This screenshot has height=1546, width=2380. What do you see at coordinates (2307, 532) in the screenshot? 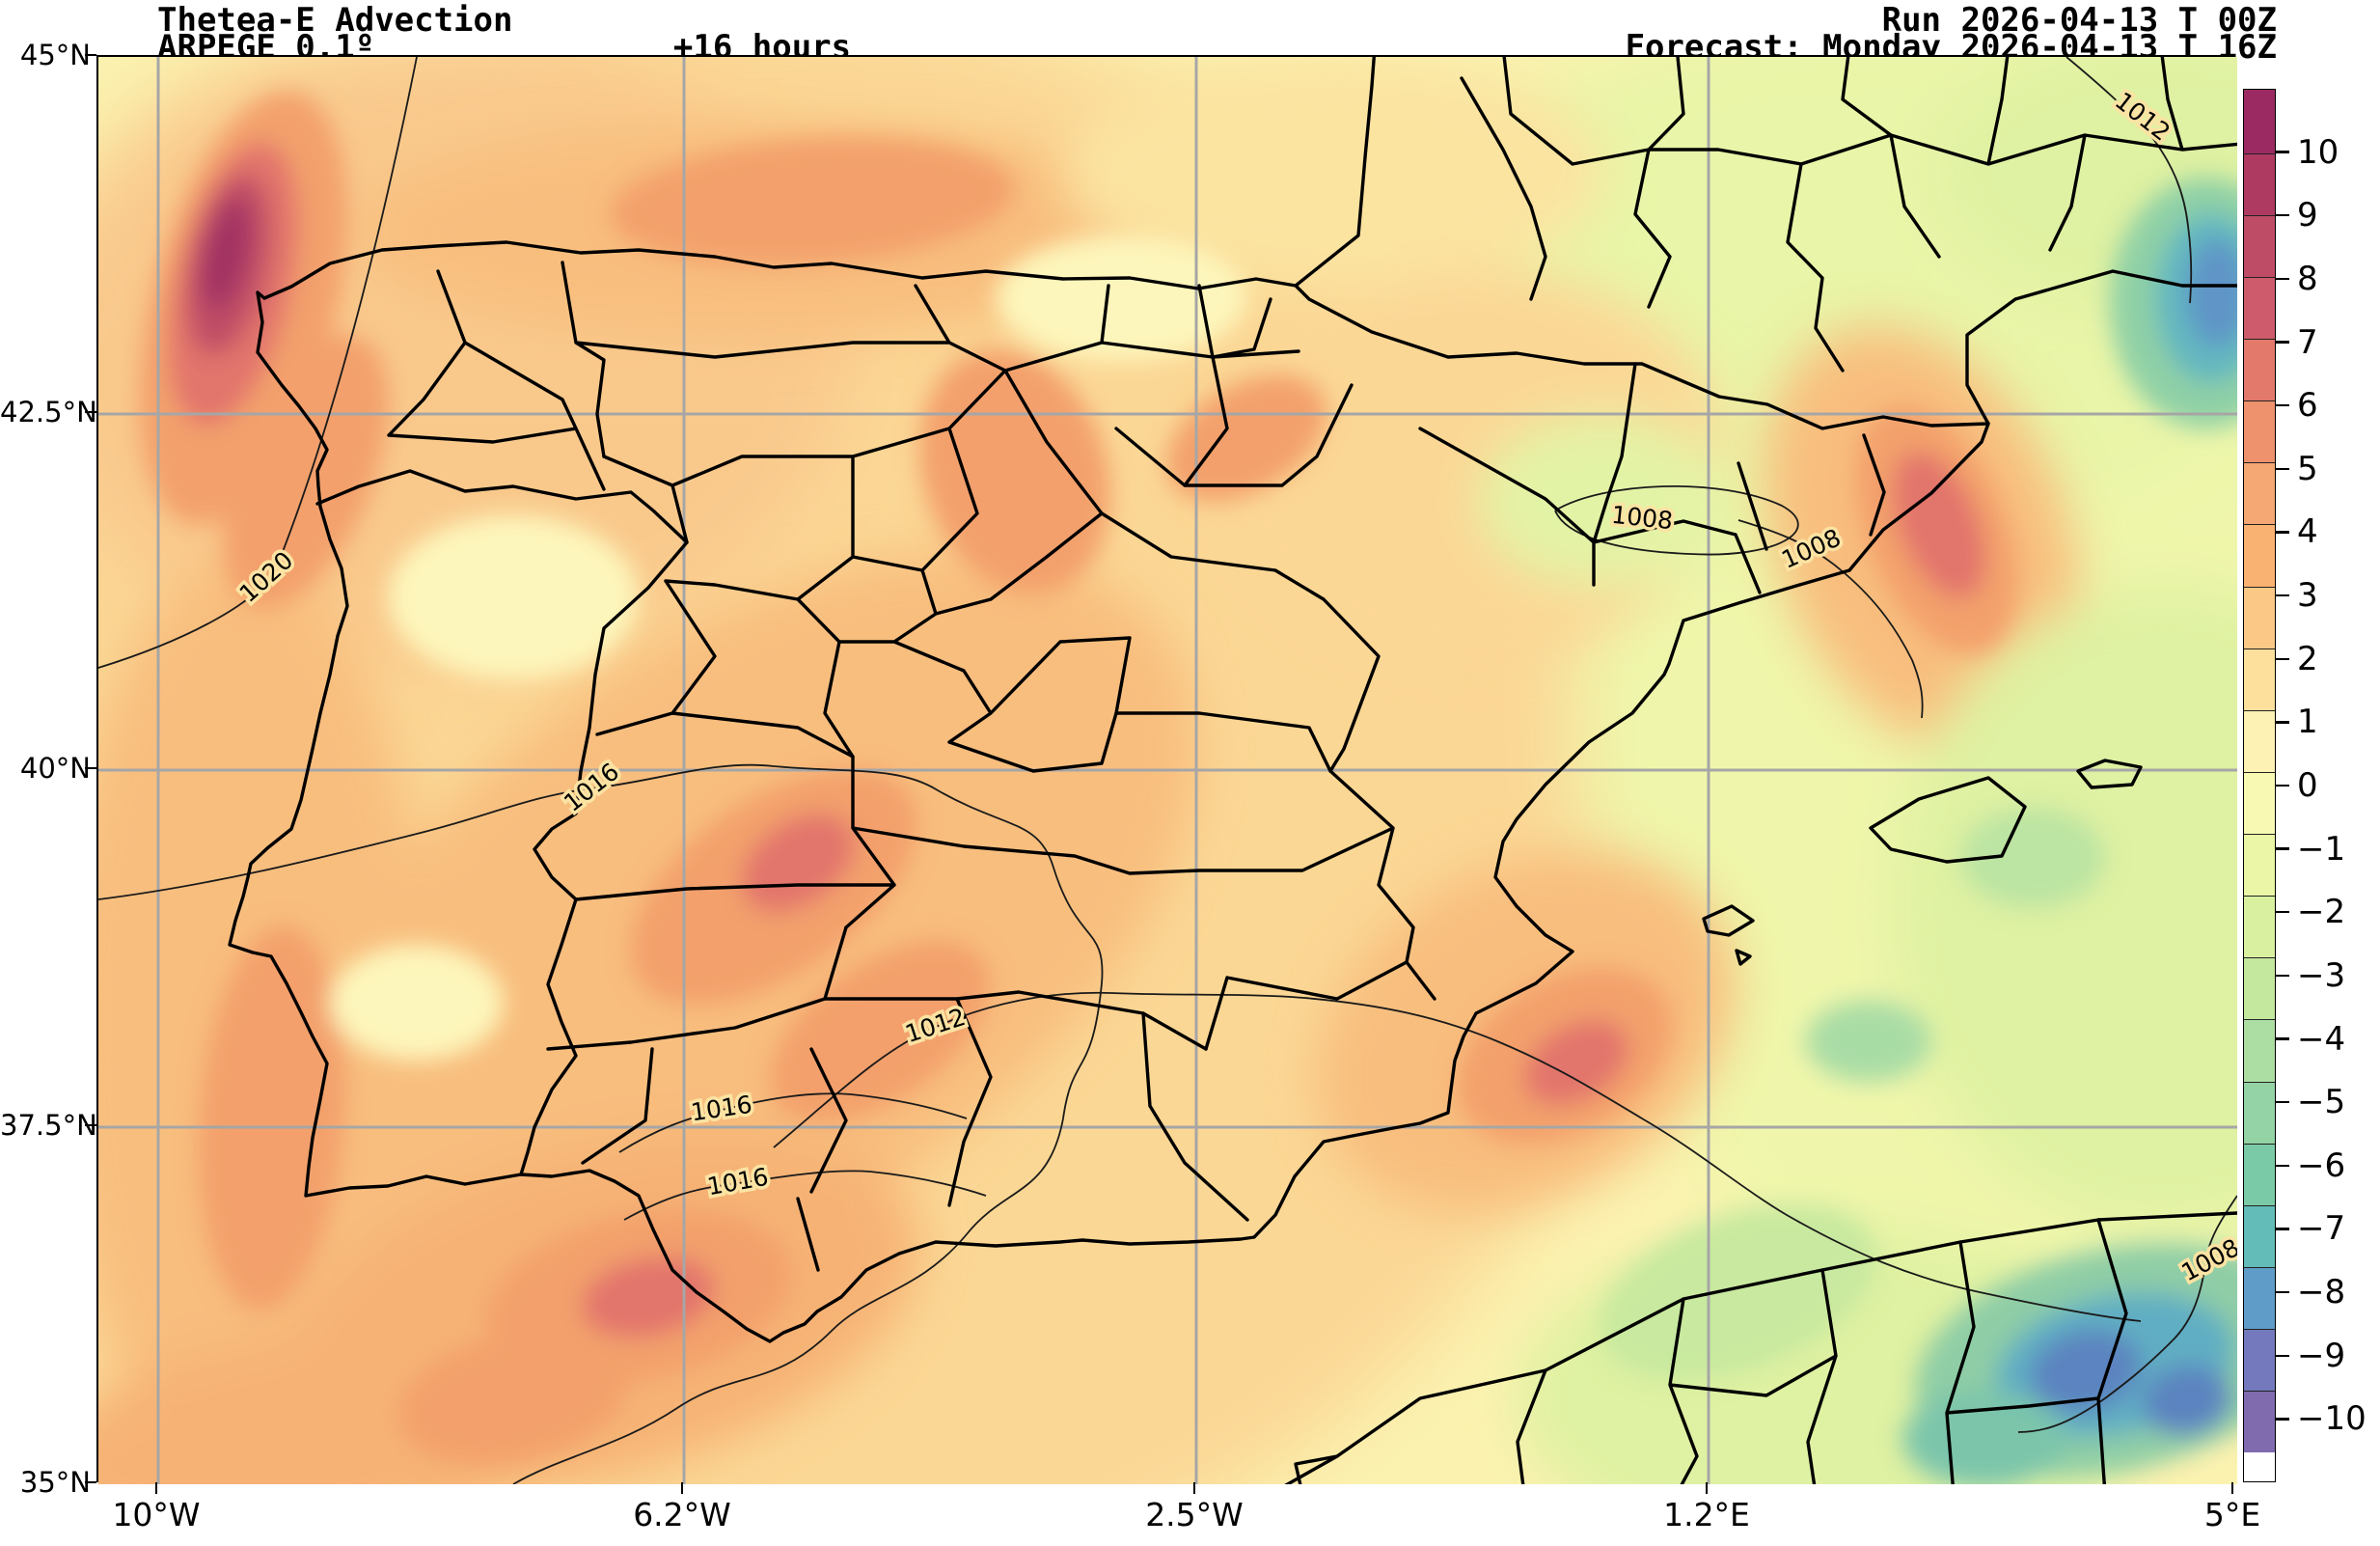
I see `colorbar-tick-label: 4` at bounding box center [2307, 532].